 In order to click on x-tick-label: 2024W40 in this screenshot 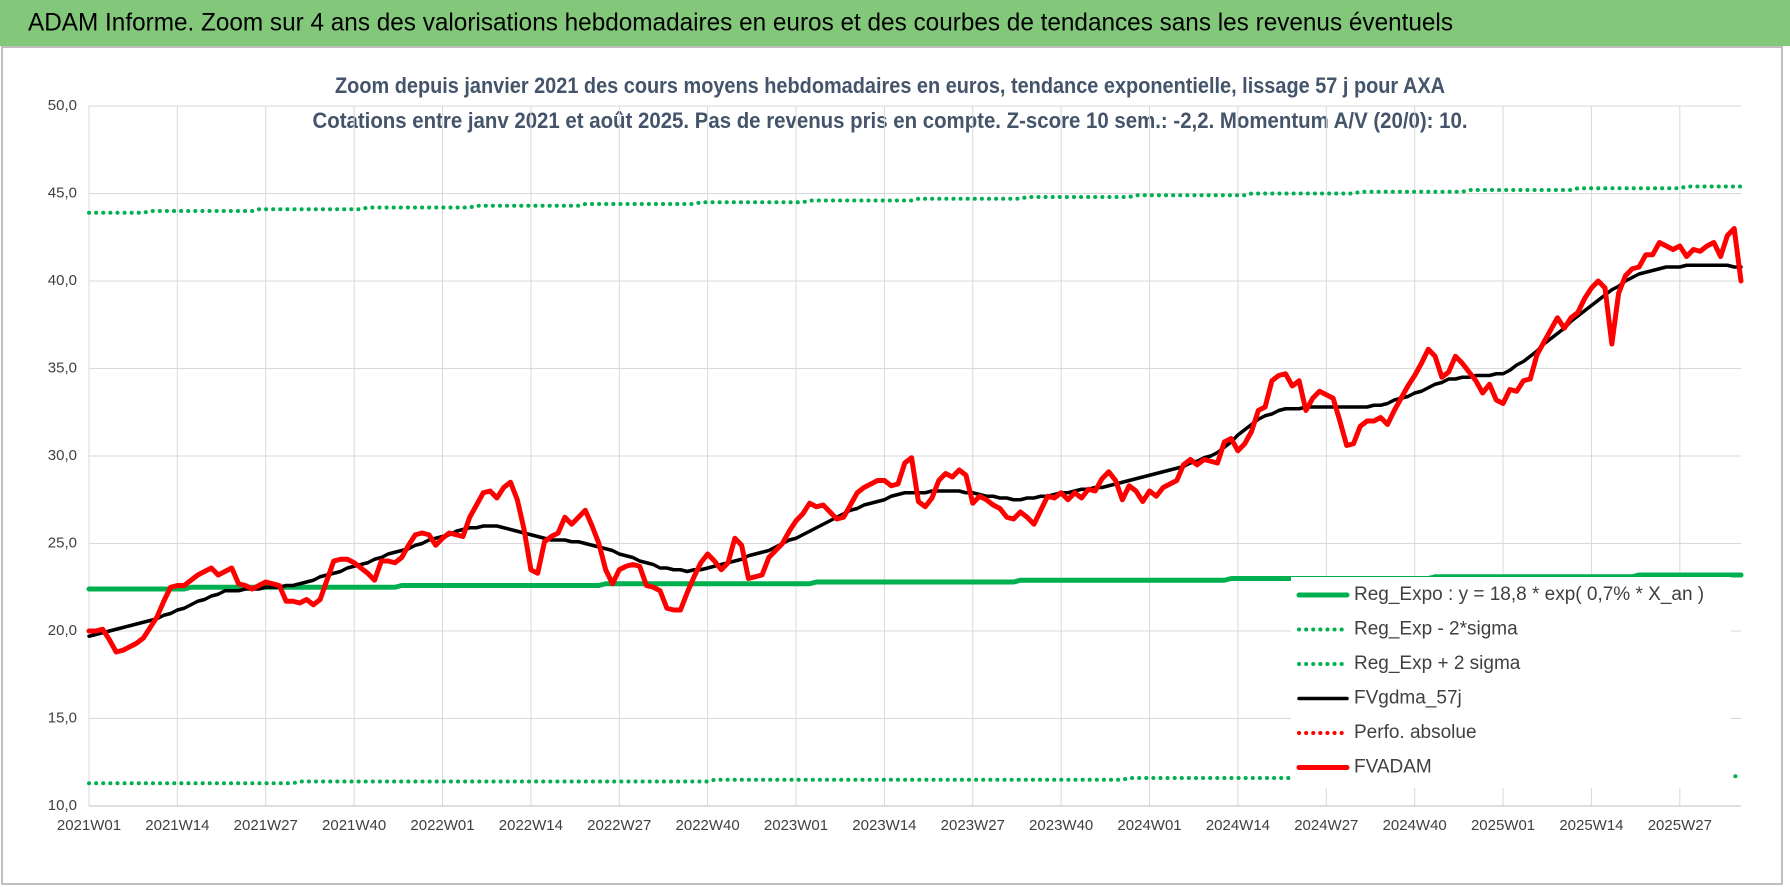, I will do `click(1415, 825)`.